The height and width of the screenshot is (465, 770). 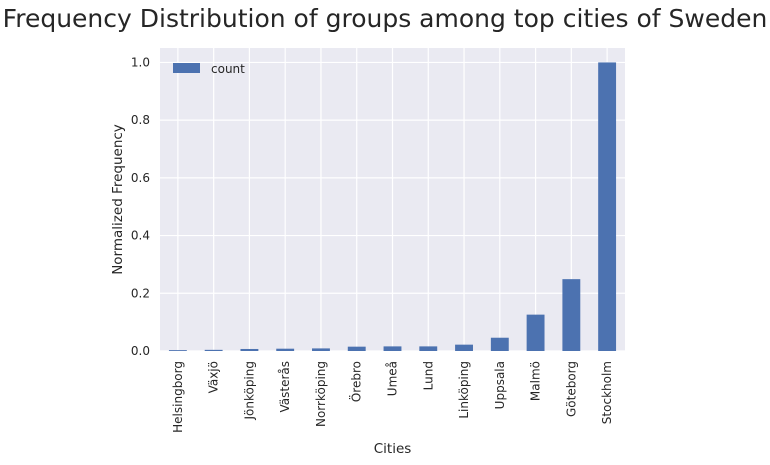 What do you see at coordinates (214, 377) in the screenshot?
I see `x-tick-label: Växjö` at bounding box center [214, 377].